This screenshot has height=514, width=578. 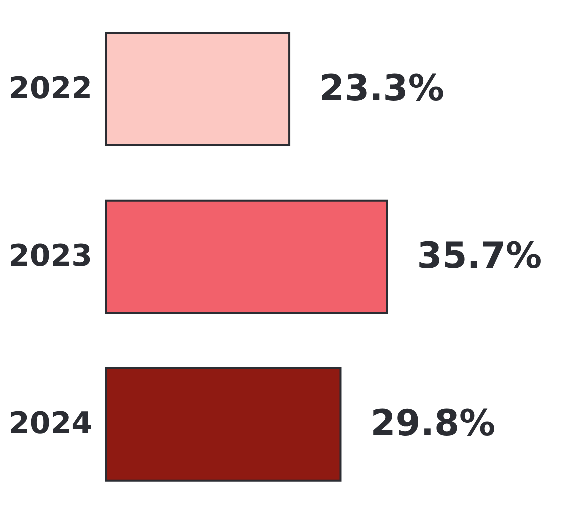 I want to click on data-label: 23.3%, so click(x=382, y=89).